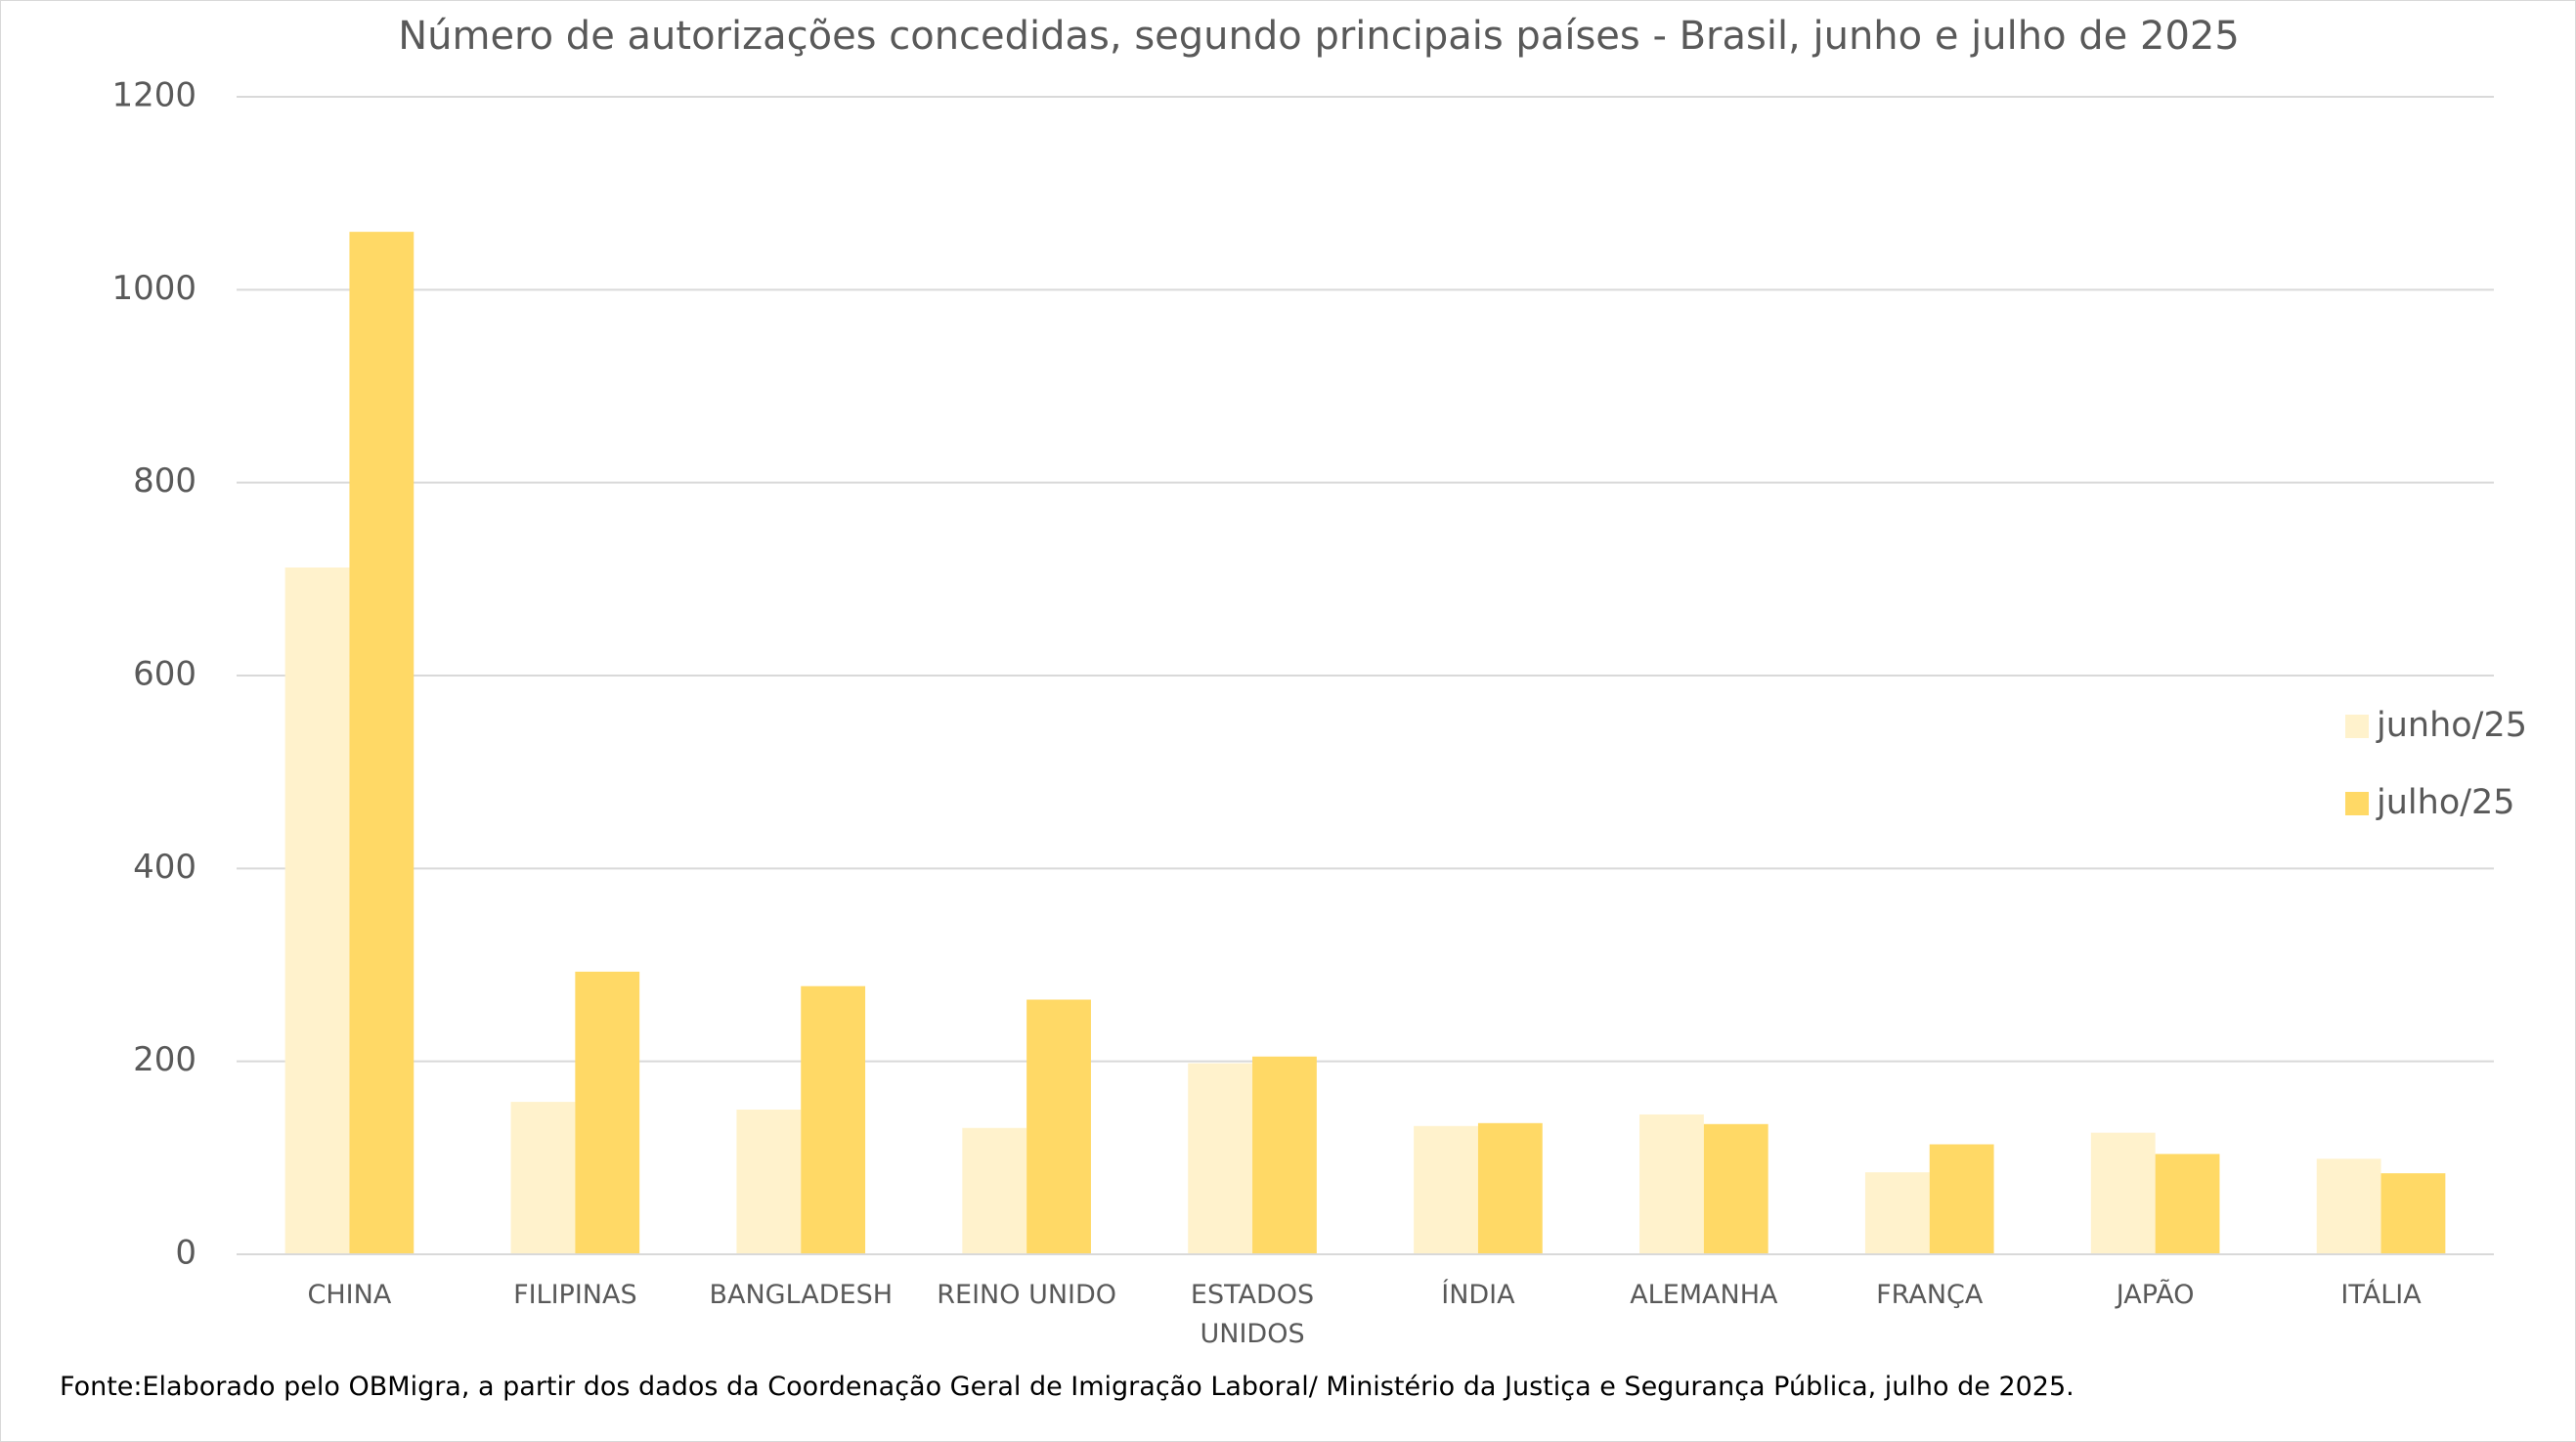 The image size is (2576, 1442). What do you see at coordinates (164, 1059) in the screenshot?
I see `y-tick-label: 200` at bounding box center [164, 1059].